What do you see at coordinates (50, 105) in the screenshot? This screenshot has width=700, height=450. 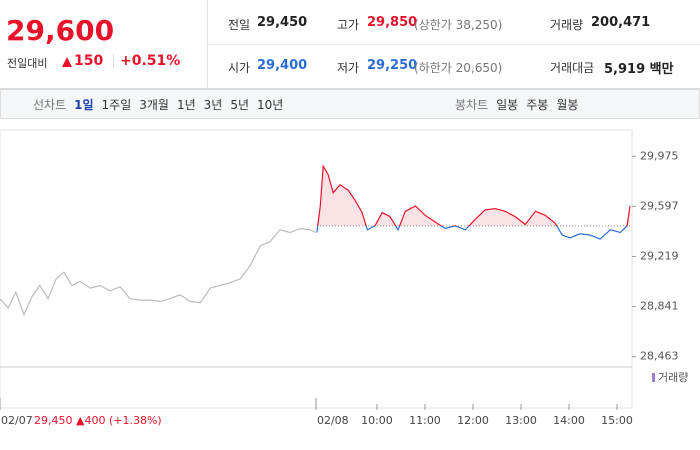 I see `tab-group-label: 선차트` at bounding box center [50, 105].